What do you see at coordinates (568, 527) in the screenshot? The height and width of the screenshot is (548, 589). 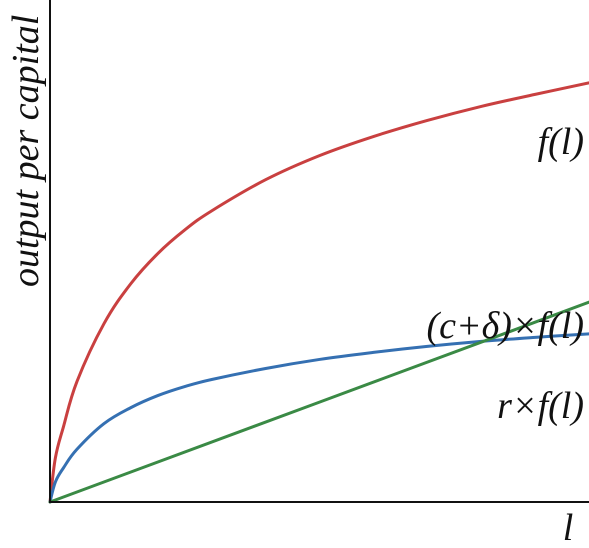 I see `x-axis-label: l` at bounding box center [568, 527].